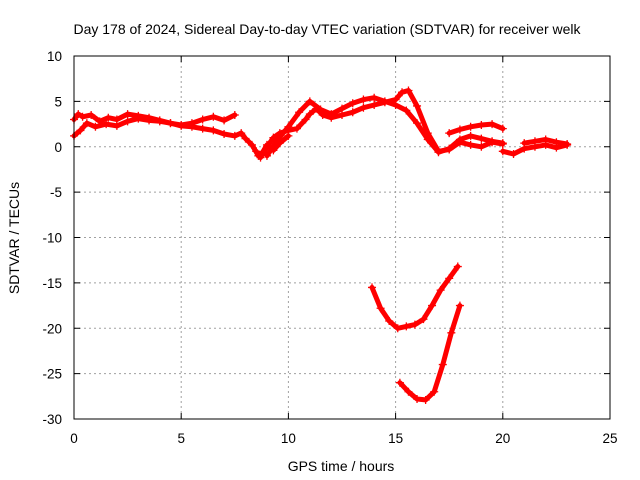 The image size is (640, 480). Describe the element at coordinates (58, 147) in the screenshot. I see `y-tick-label: 0` at that location.